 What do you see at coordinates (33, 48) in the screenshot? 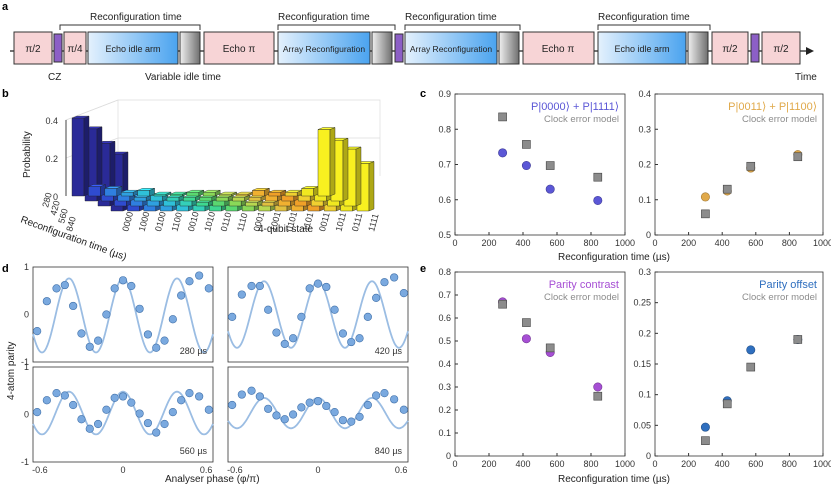
I see `segment-pi2-a` at bounding box center [33, 48].